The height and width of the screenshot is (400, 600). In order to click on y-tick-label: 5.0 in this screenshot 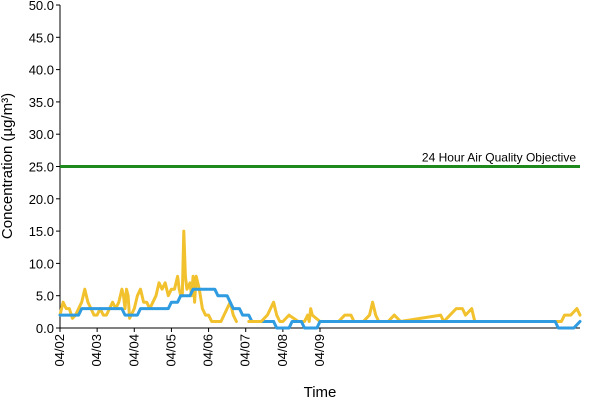, I will do `click(45, 296)`.